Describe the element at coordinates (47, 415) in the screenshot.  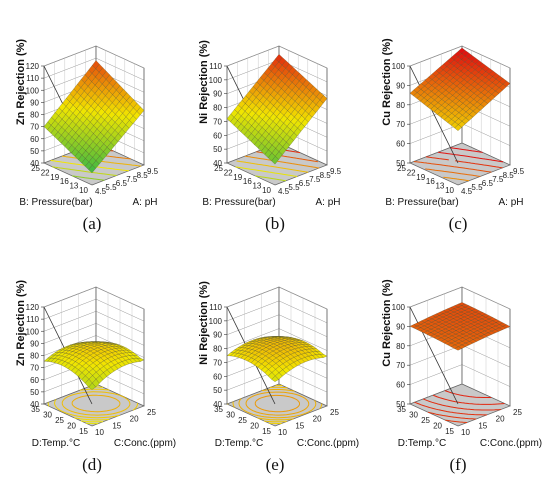
I see `y-tick-label: 30` at that location.